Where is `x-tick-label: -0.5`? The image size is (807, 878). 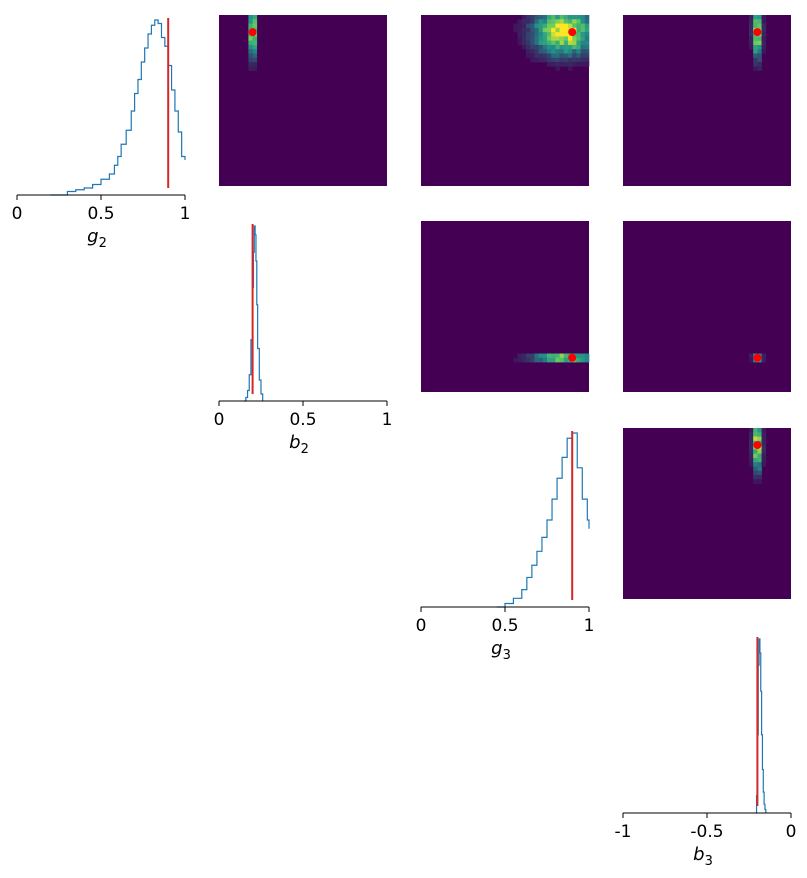 x-tick-label: -0.5 is located at coordinates (706, 832).